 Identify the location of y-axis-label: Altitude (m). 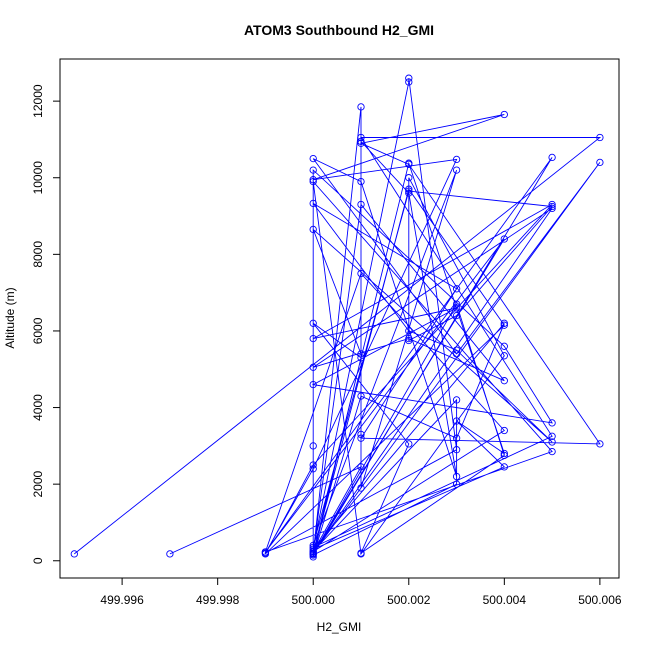
(10, 317).